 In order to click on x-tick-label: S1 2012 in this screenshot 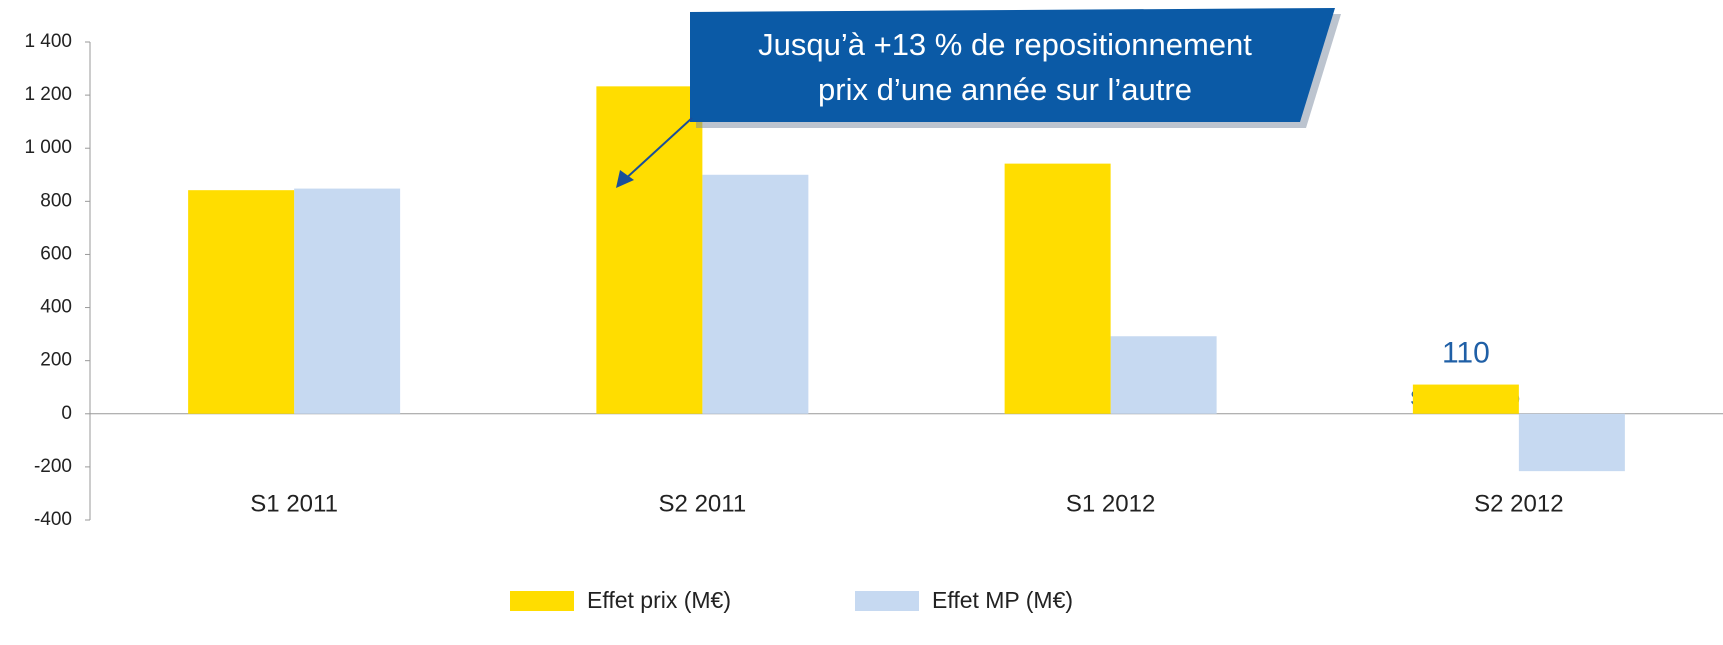, I will do `click(1110, 503)`.